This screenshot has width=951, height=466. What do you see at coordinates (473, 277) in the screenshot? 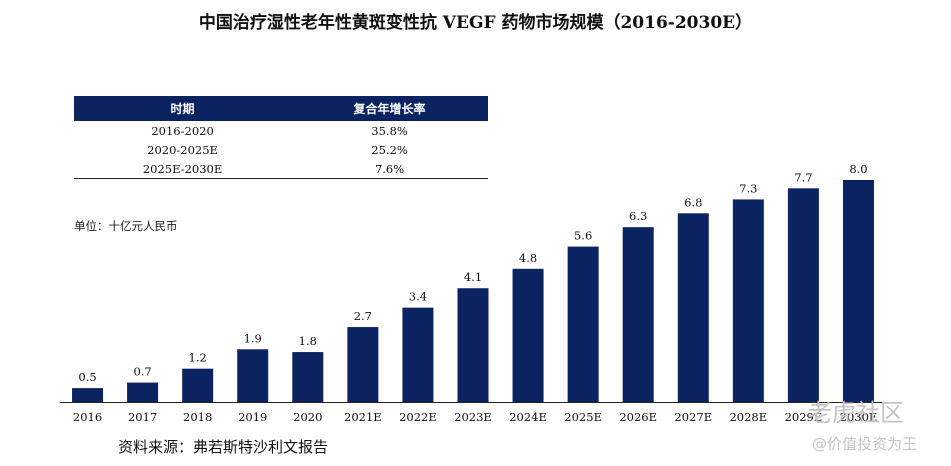
I see `data-label: 4.1` at bounding box center [473, 277].